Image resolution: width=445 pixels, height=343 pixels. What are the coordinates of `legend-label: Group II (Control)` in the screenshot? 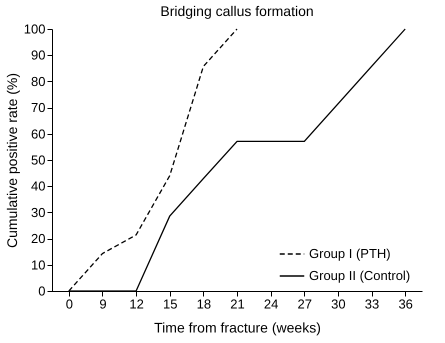 It's located at (359, 275).